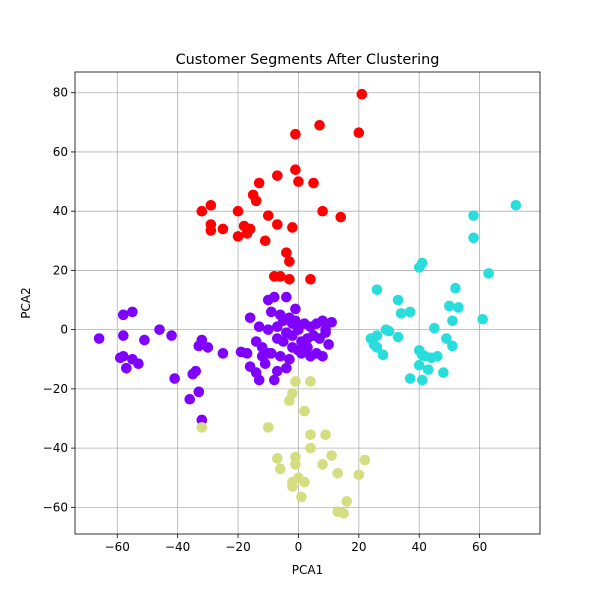  What do you see at coordinates (55, 448) in the screenshot?
I see `y-tick-label: −40` at bounding box center [55, 448].